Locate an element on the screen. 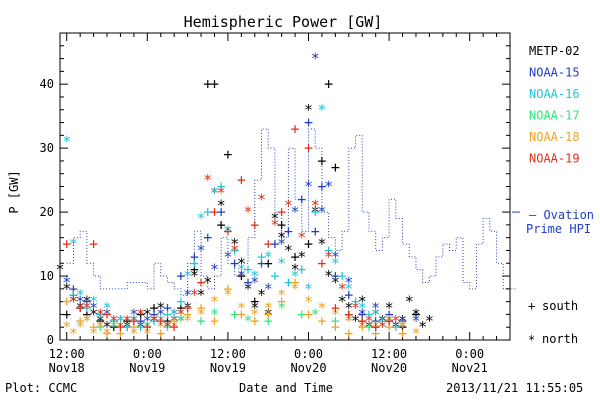 This screenshot has height=400, width=600. y-tick-label: 20 is located at coordinates (47, 212).